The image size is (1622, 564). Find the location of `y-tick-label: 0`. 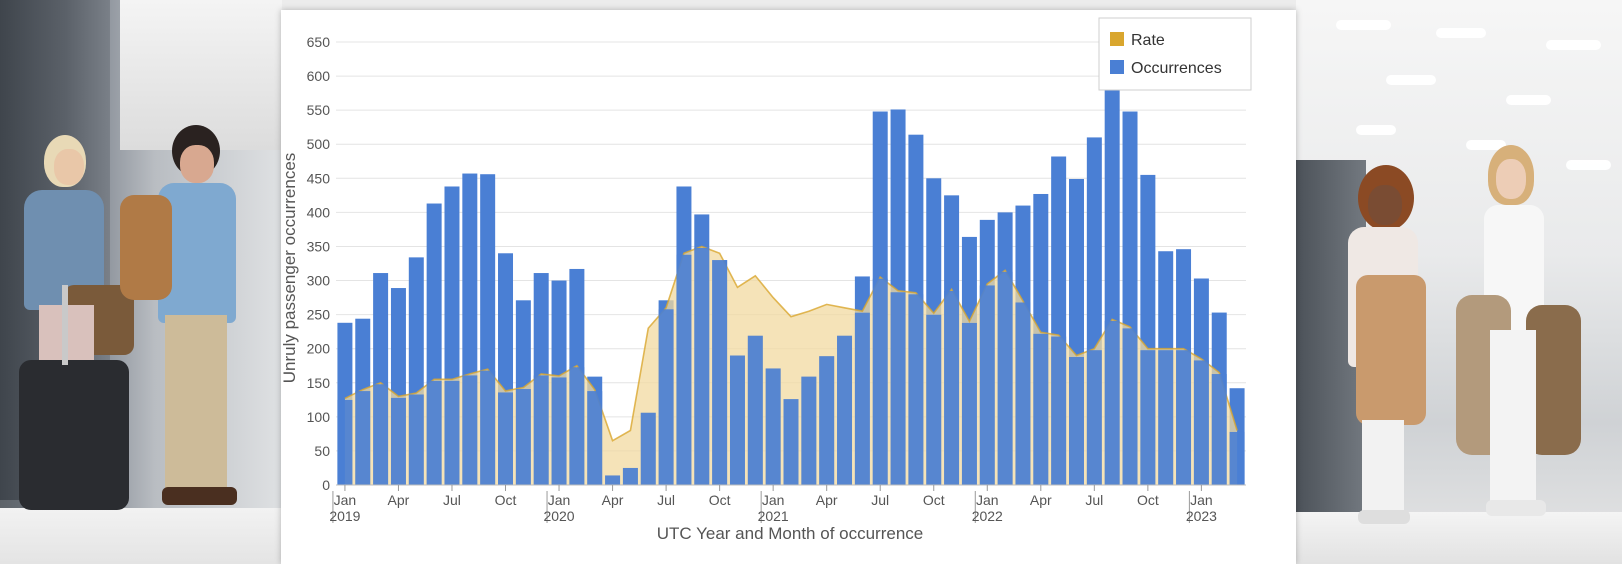

y-tick-label: 0 is located at coordinates (326, 485).